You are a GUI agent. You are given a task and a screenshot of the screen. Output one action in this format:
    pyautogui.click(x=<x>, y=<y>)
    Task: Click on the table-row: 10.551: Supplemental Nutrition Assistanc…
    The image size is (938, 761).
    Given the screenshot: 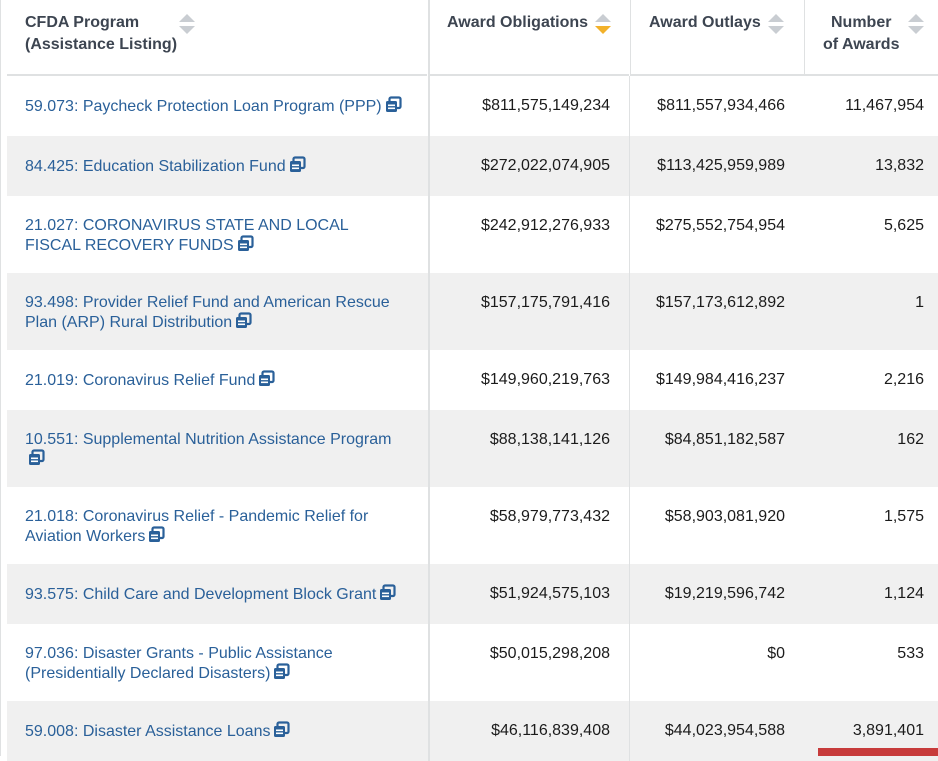 What is the action you would take?
    pyautogui.click(x=472, y=448)
    